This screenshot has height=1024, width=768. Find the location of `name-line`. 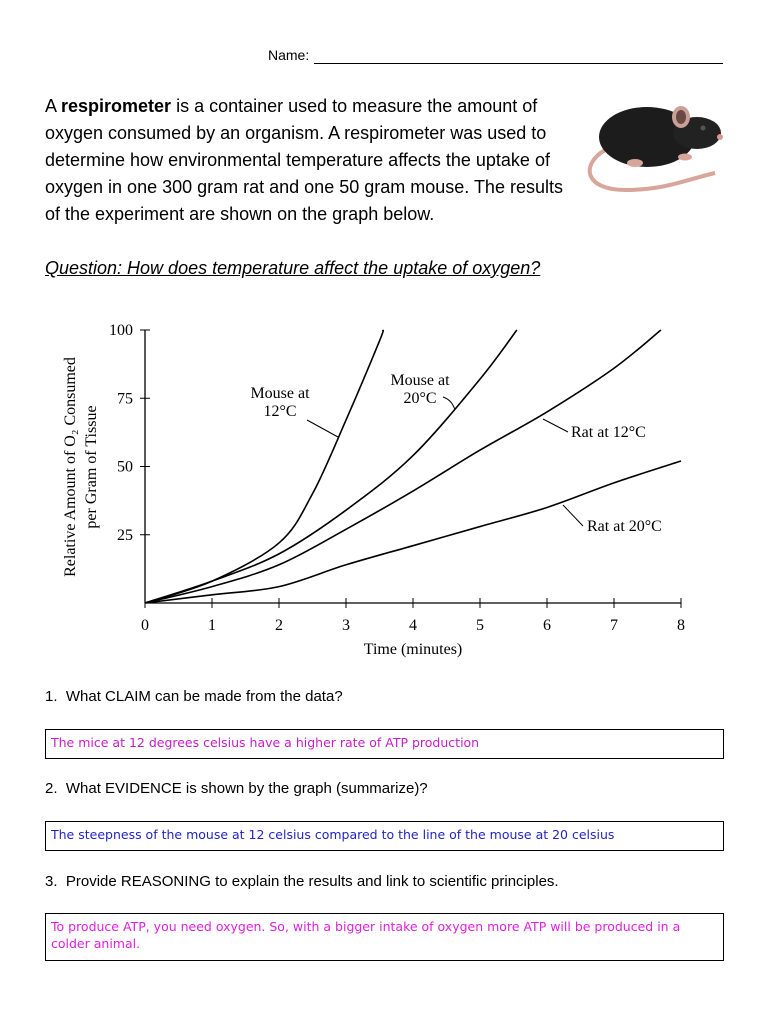

name-line is located at coordinates (518, 63).